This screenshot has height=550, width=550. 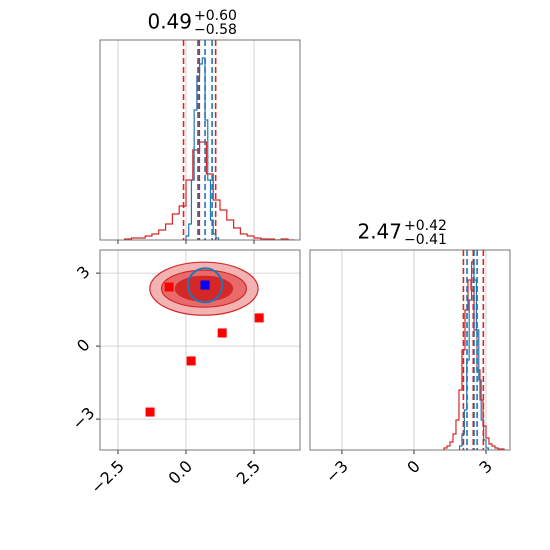 What do you see at coordinates (107, 477) in the screenshot?
I see `x-tick-label: −2.5` at bounding box center [107, 477].